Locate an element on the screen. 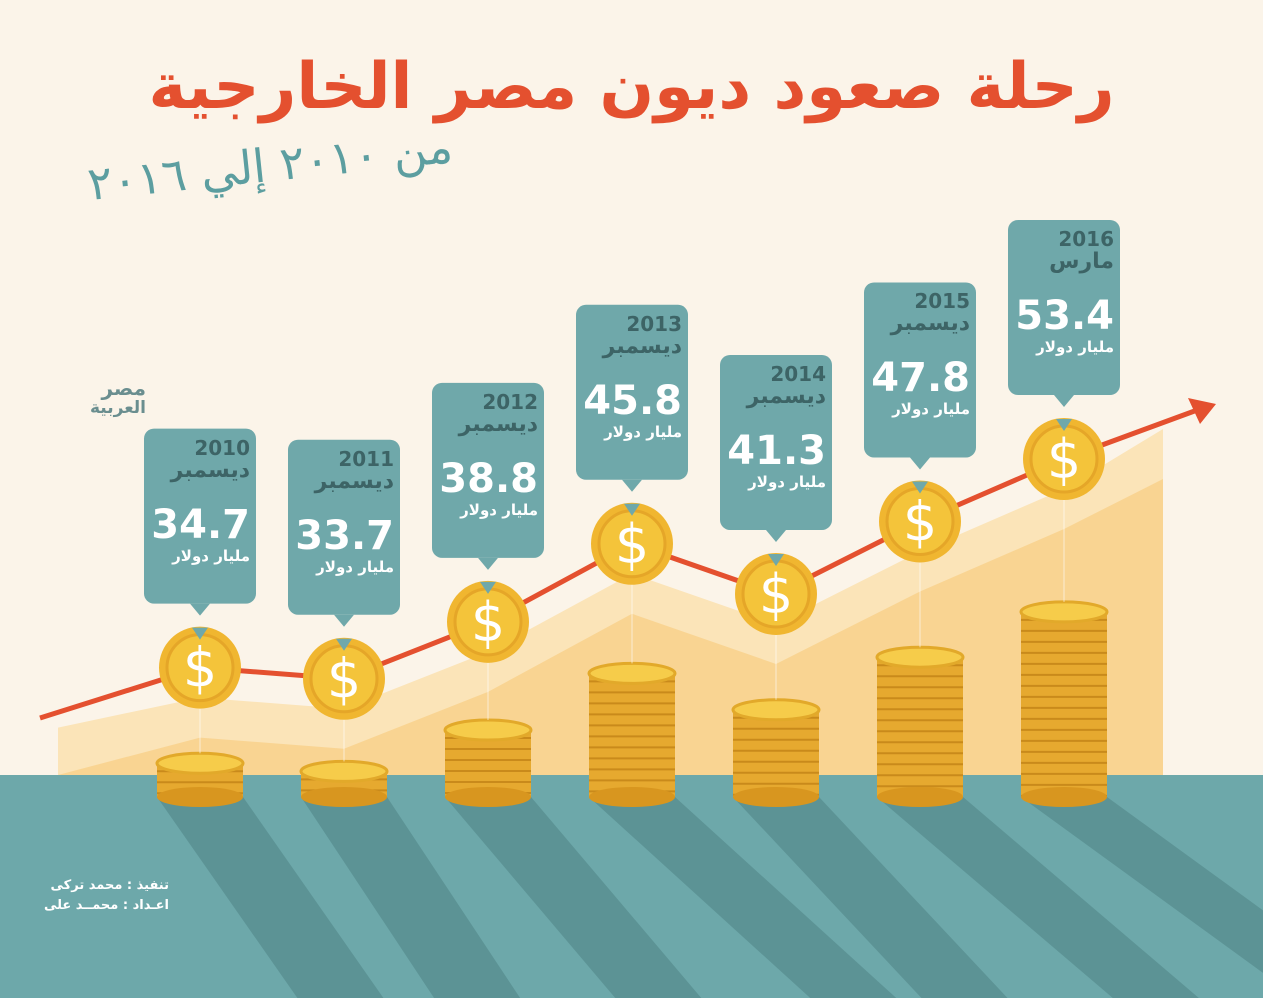 The height and width of the screenshot is (998, 1263). brand-logo: مصر العربية is located at coordinates (96, 398).